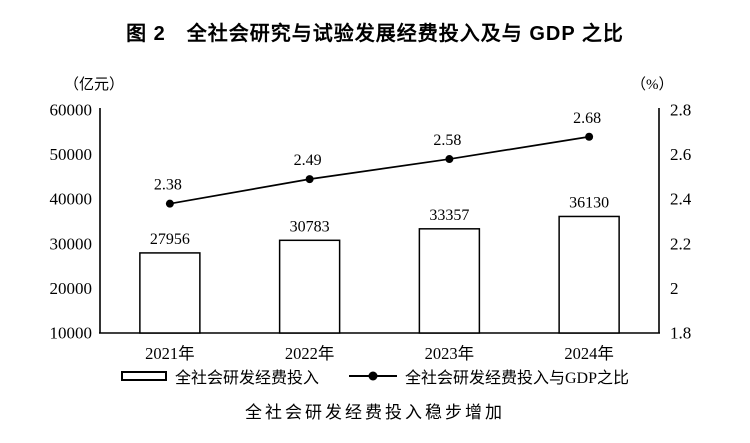 The height and width of the screenshot is (443, 750). Describe the element at coordinates (246, 378) in the screenshot. I see `legend-bar-label: 全社会研发经费投入` at that location.